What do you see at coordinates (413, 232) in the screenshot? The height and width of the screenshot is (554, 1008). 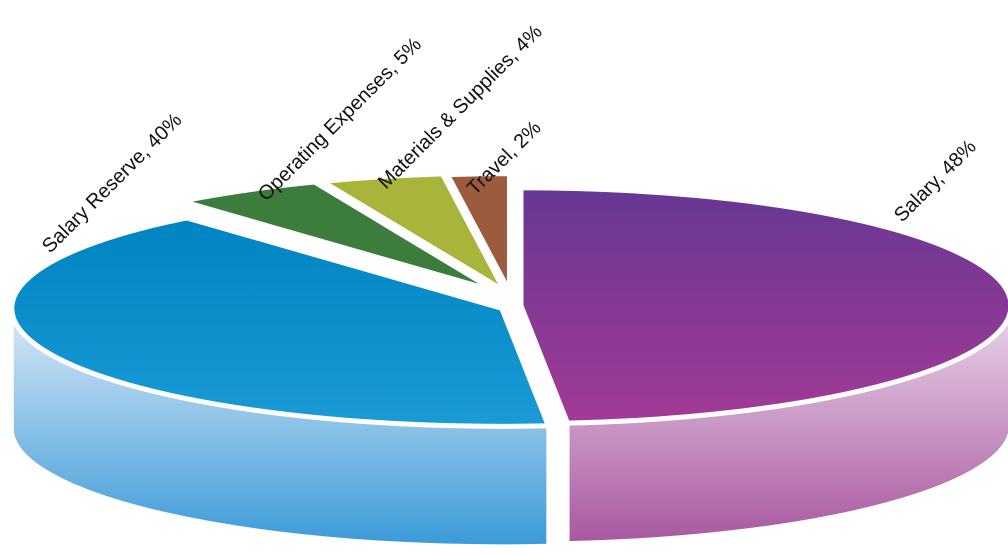 I see `pie-slice-materials-supplies` at bounding box center [413, 232].